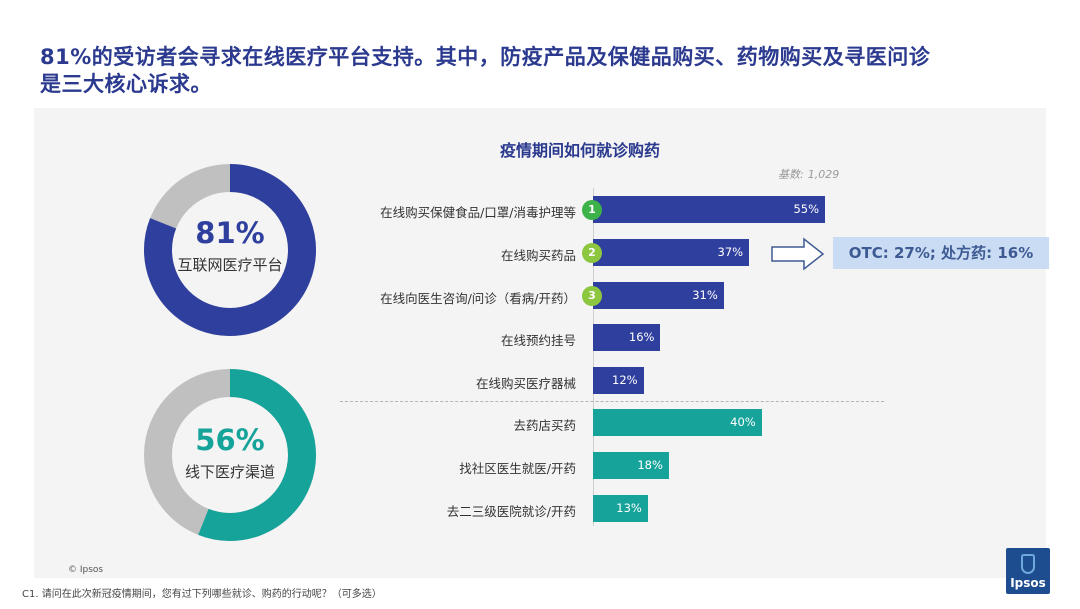 The image size is (1080, 609). I want to click on donut-offline-value-arc, so click(230, 455).